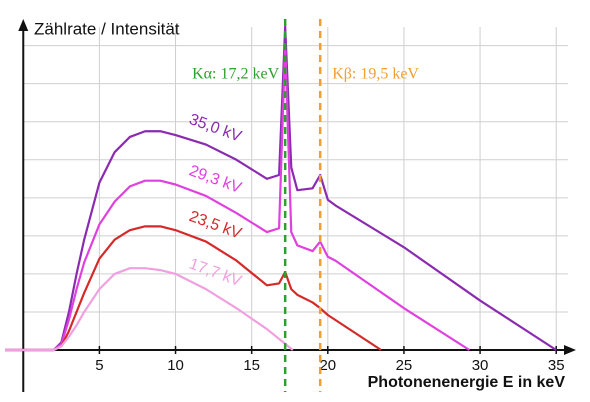  I want to click on x-axis-title: Photonenenergie E in keV, so click(467, 382).